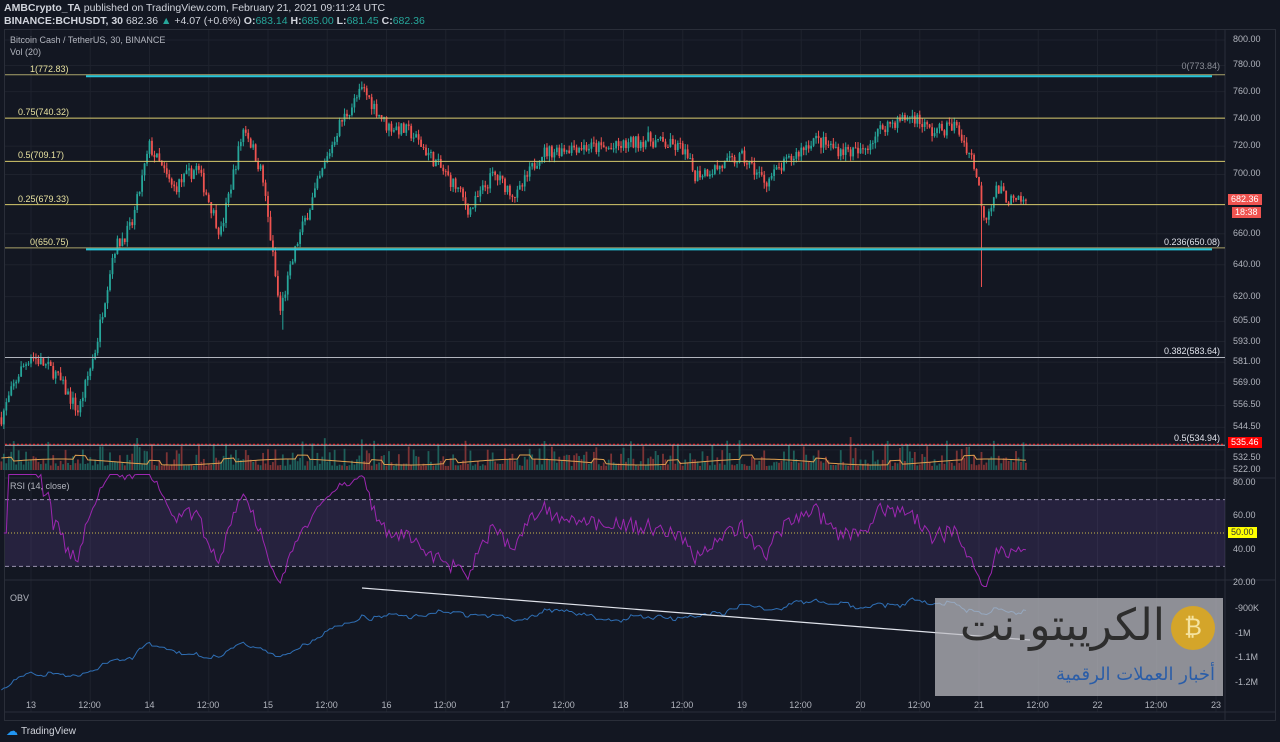 This screenshot has width=1280, height=742. Describe the element at coordinates (40, 486) in the screenshot. I see `legend-rsi: RSI (14, close)` at that location.